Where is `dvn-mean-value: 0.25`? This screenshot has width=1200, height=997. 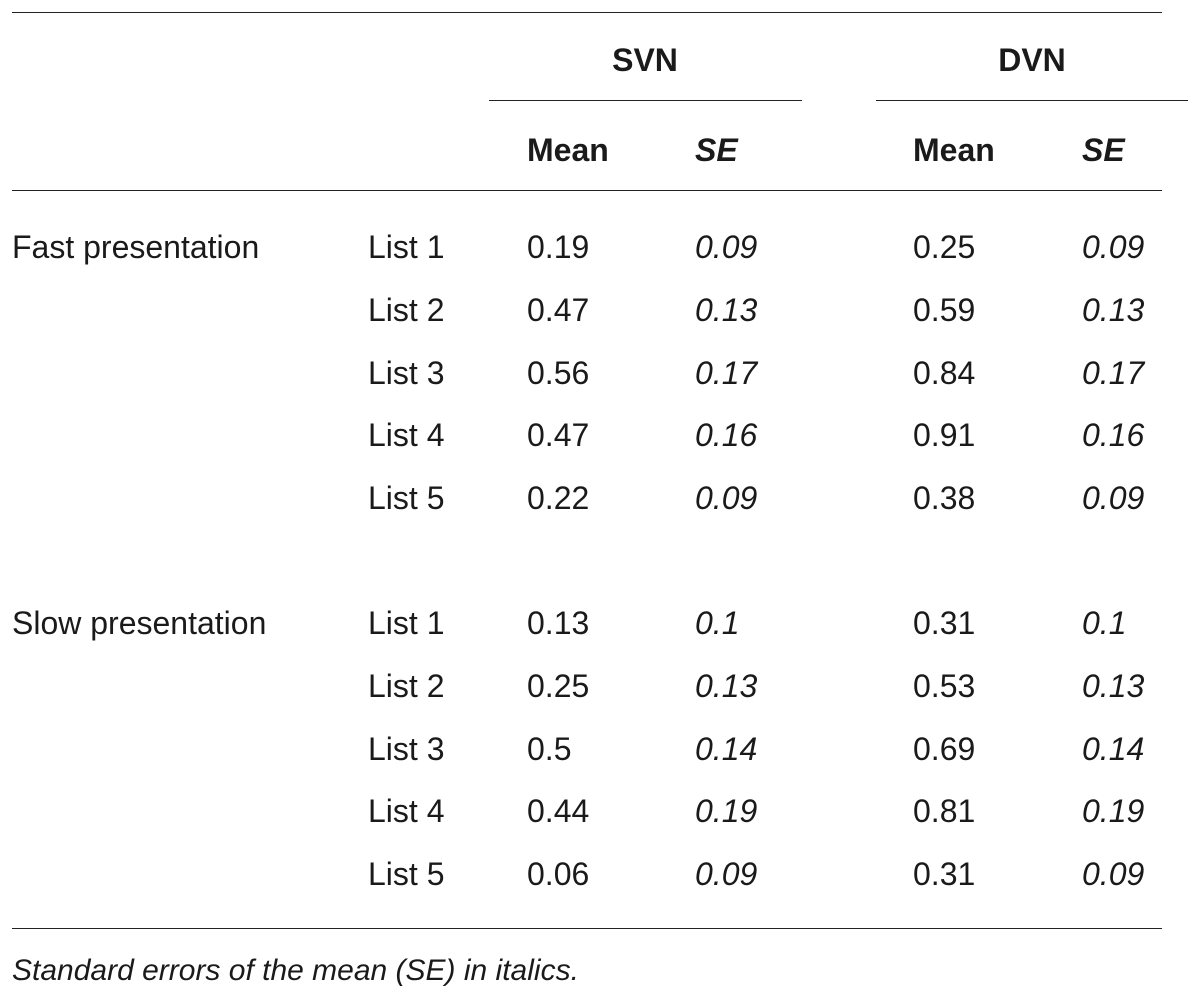
dvn-mean-value: 0.25 is located at coordinates (944, 247).